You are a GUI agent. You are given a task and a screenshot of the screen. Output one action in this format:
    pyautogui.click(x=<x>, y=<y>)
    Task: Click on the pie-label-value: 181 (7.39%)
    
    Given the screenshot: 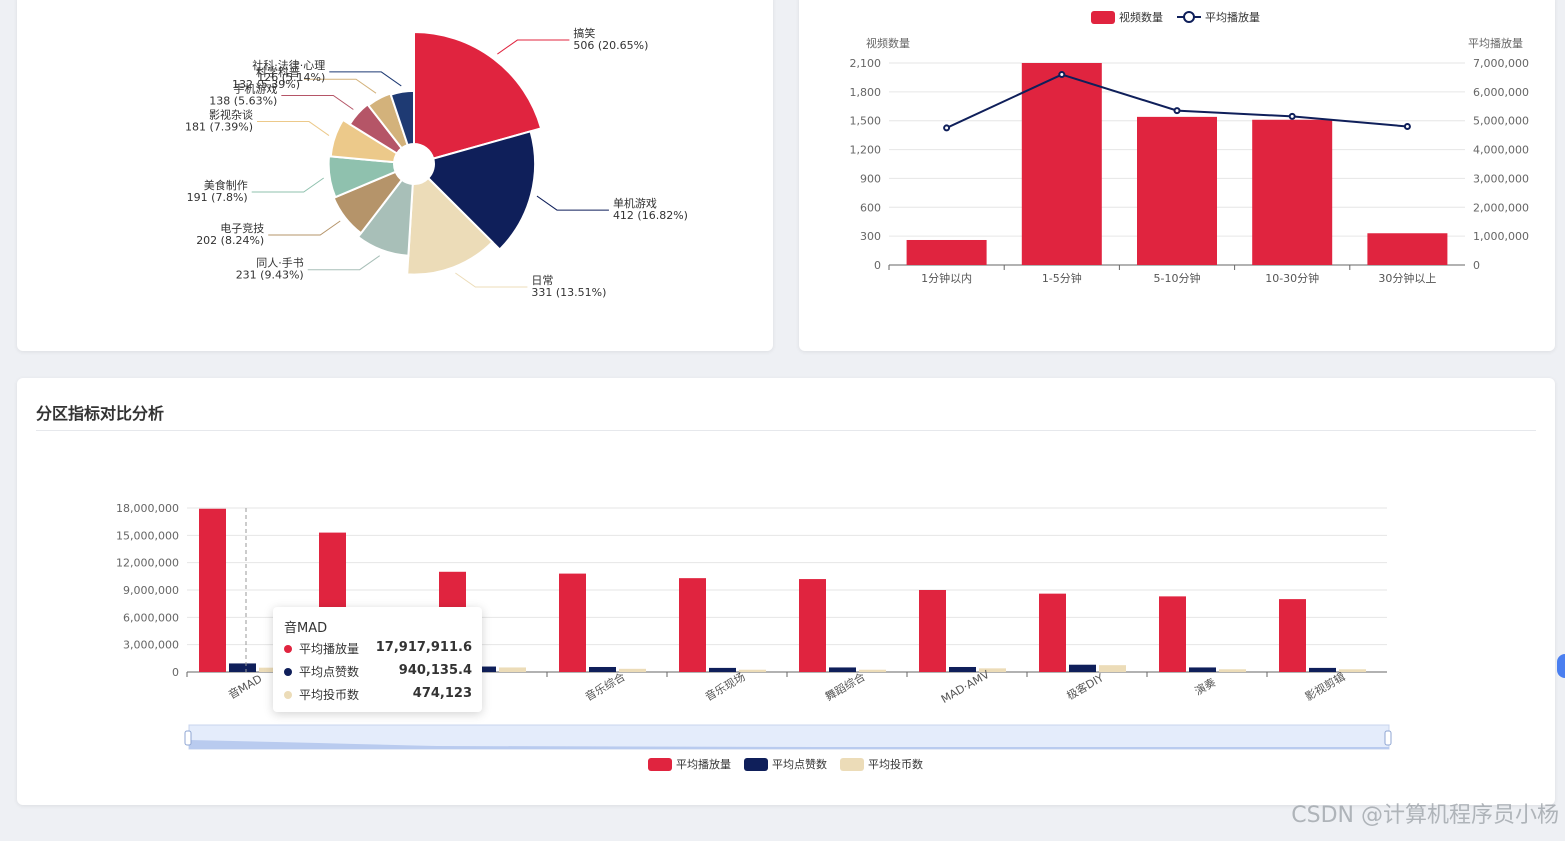 What is the action you would take?
    pyautogui.click(x=219, y=127)
    